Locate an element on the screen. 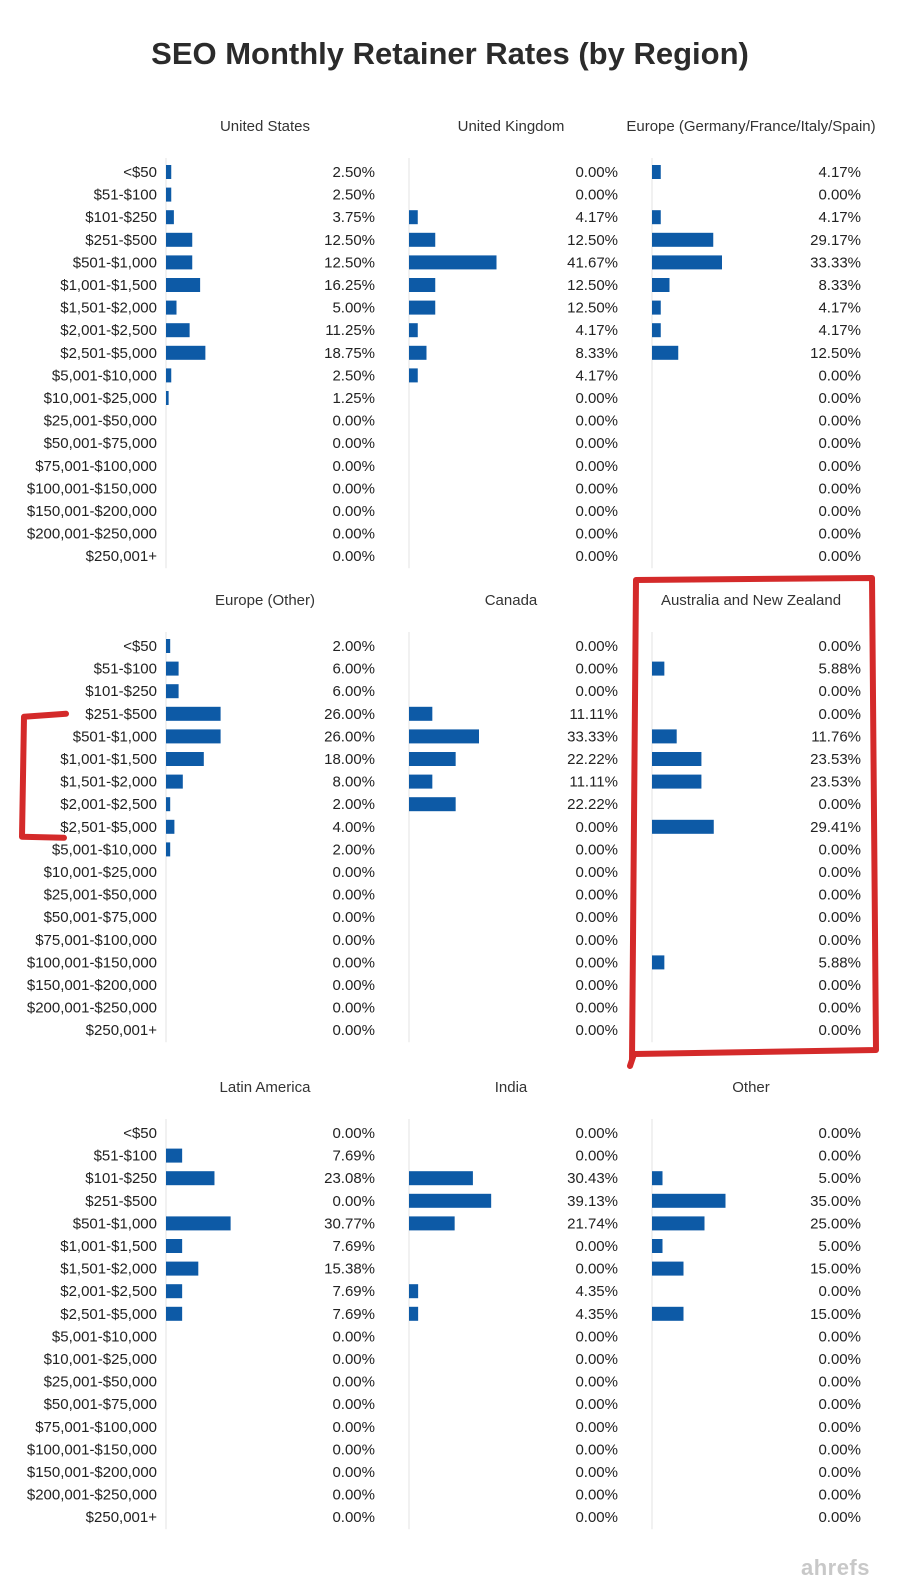  category-label: <$50 is located at coordinates (140, 1133).